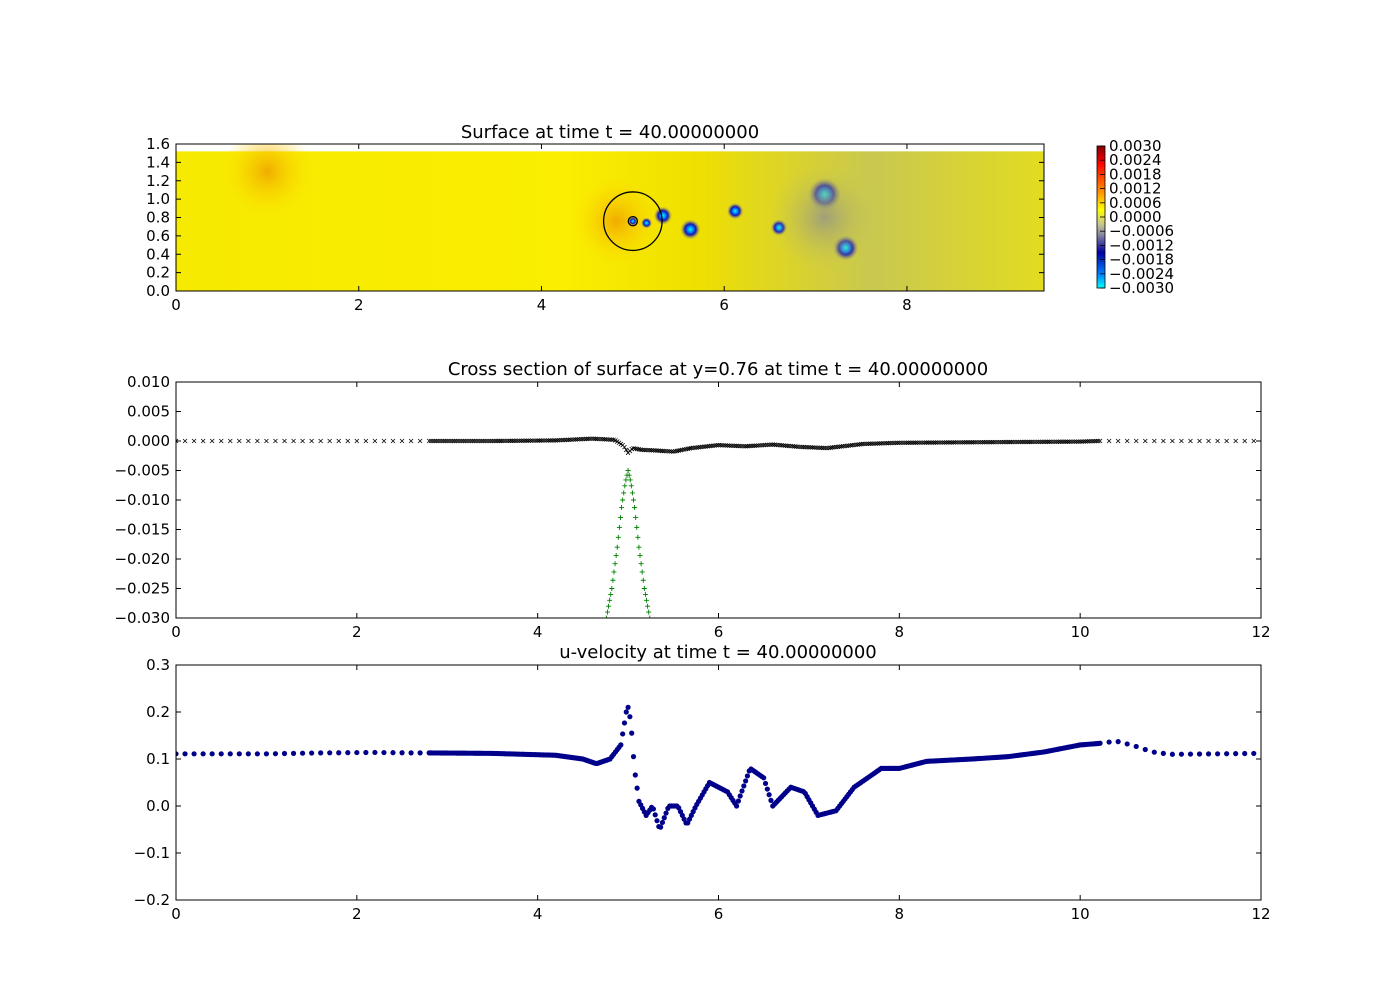 The image size is (1400, 1000). I want to click on colorbar-tick-label: 0.0024, so click(1135, 160).